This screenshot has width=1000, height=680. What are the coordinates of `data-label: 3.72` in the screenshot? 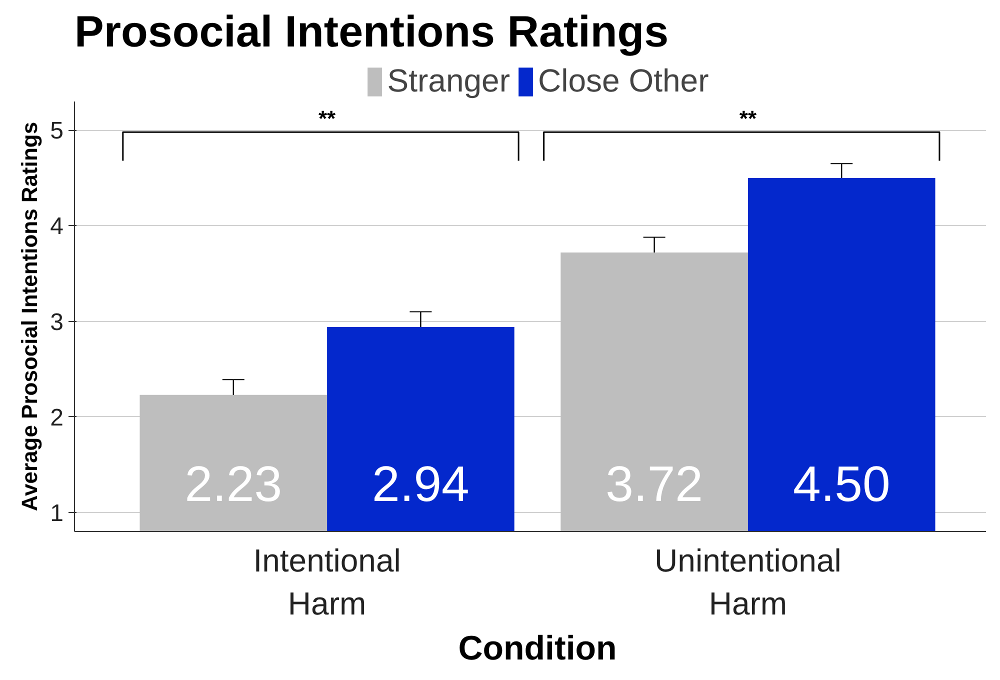 It's located at (654, 484).